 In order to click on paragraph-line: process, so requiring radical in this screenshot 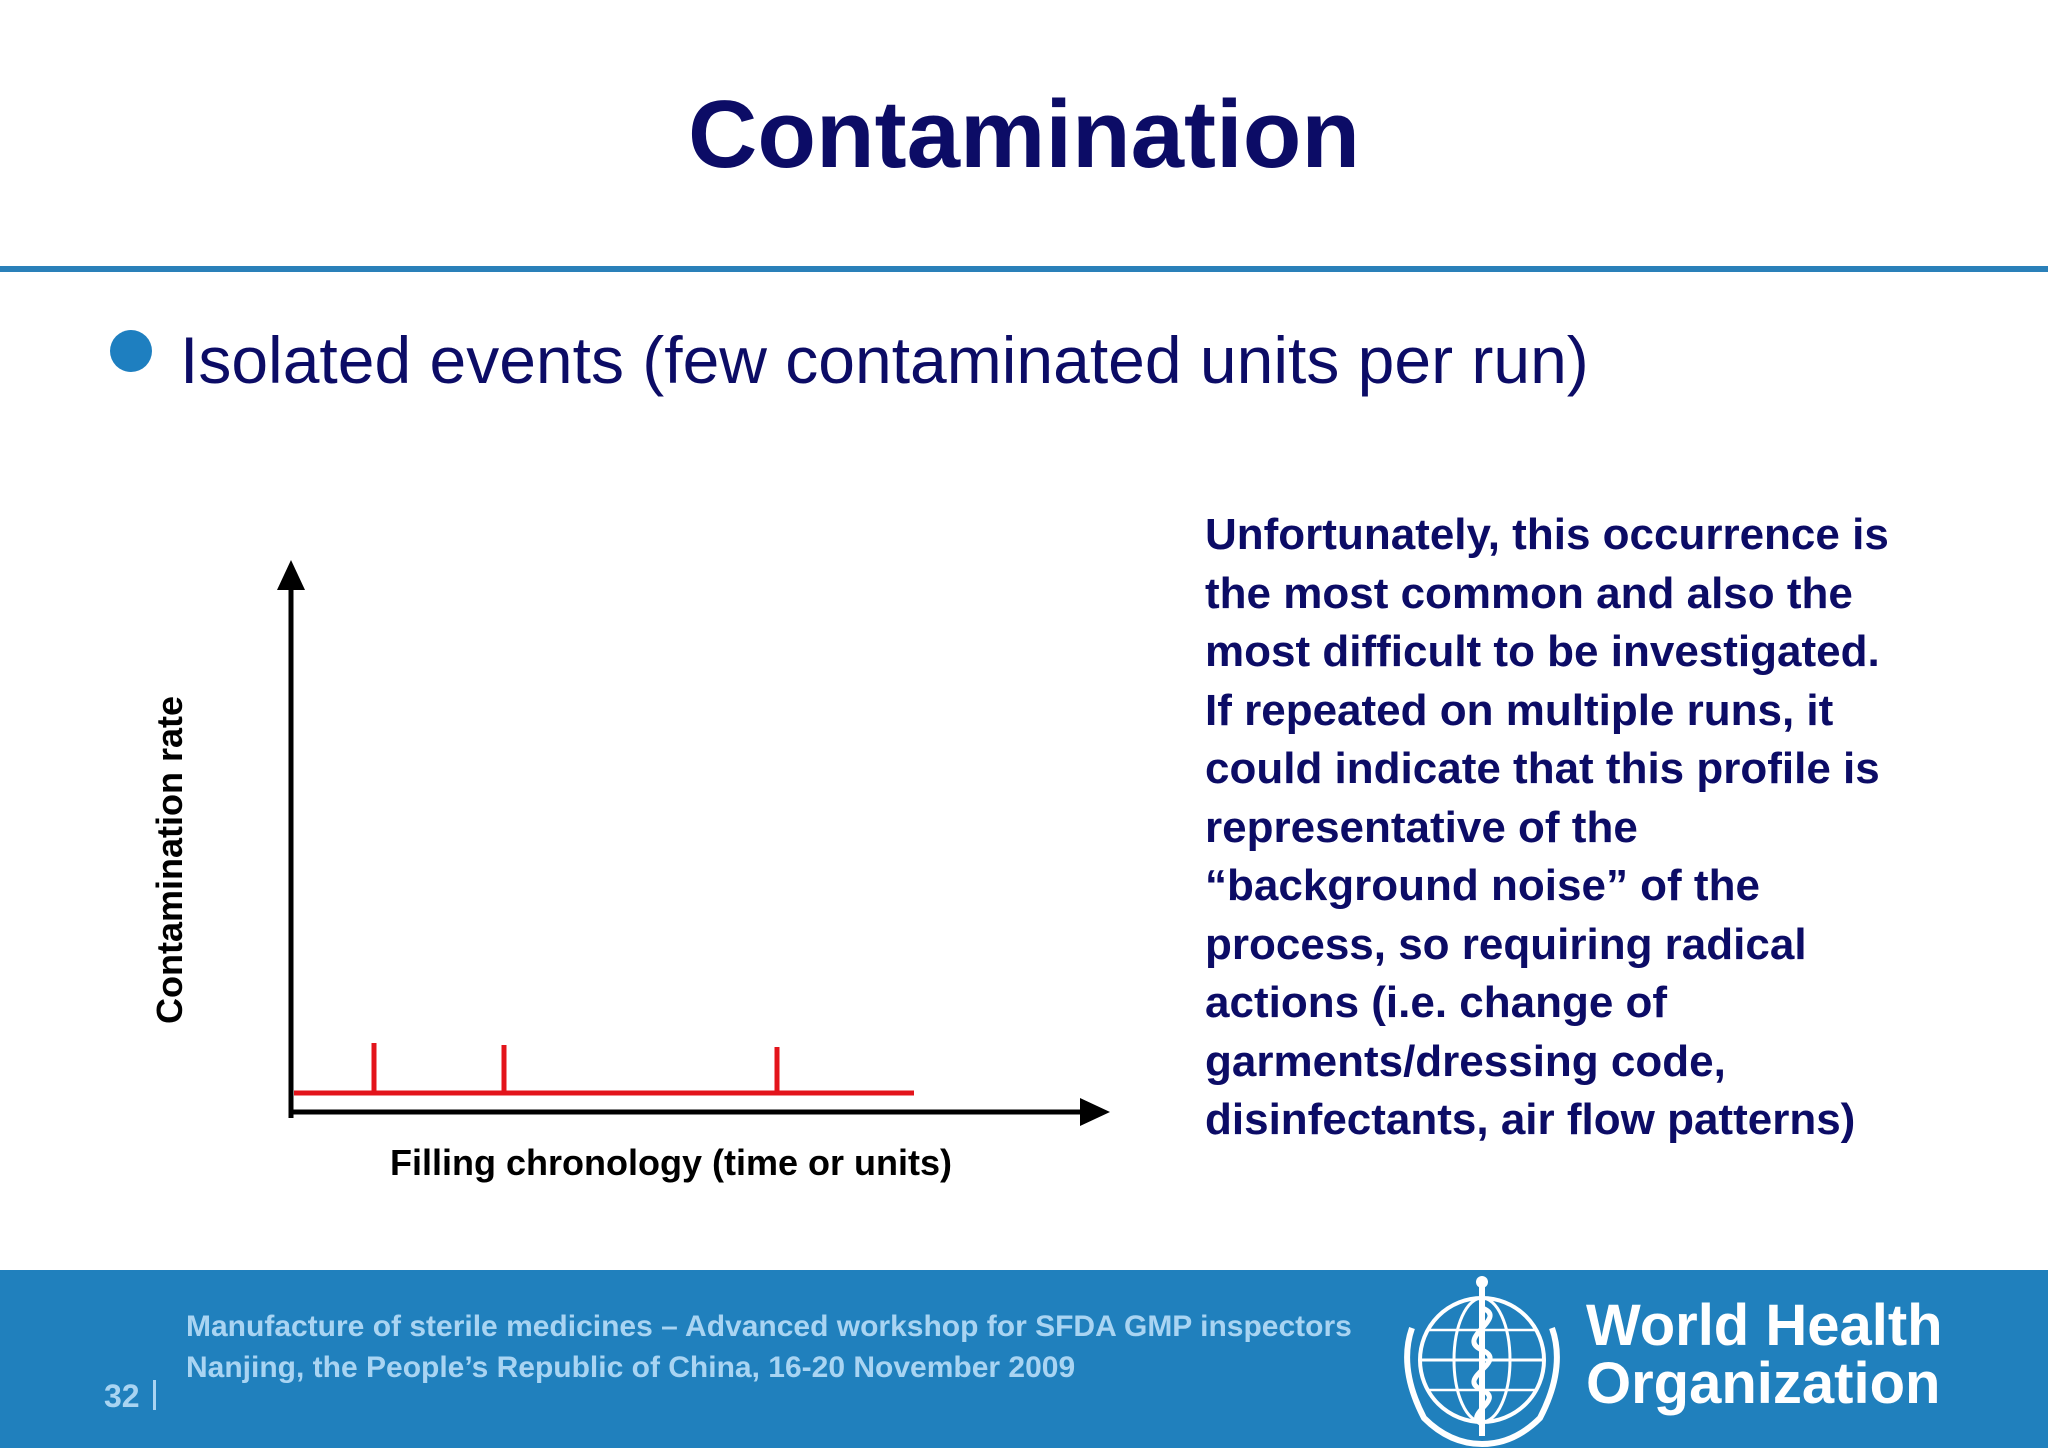, I will do `click(1506, 944)`.